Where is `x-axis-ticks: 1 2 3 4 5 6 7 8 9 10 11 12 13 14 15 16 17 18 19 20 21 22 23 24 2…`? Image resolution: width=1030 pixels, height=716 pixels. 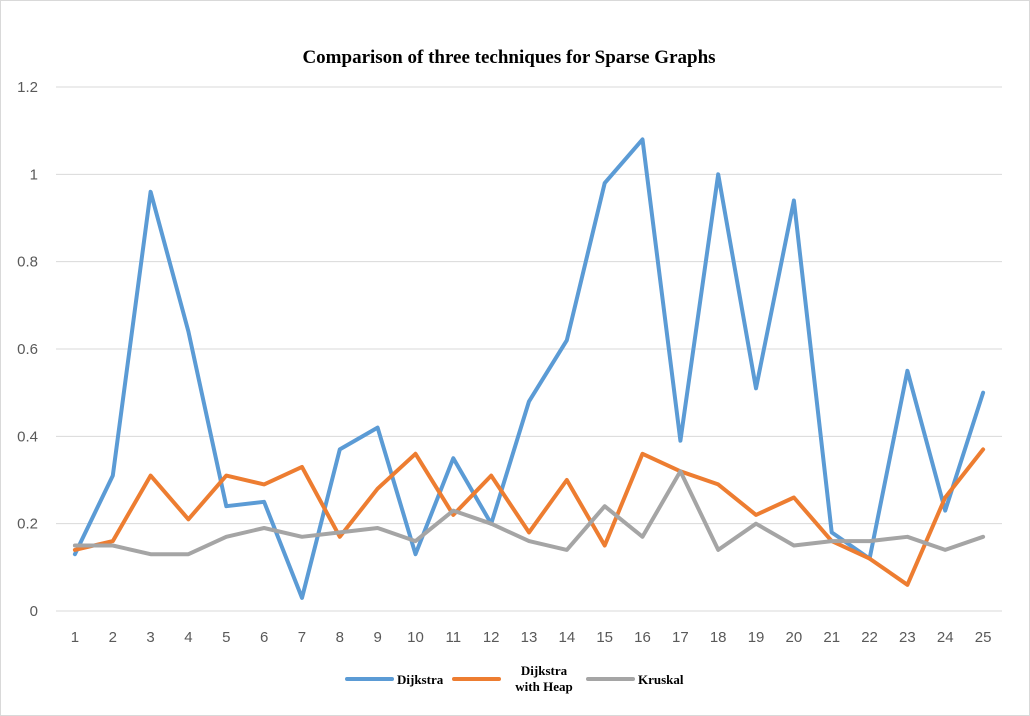 x-axis-ticks: 1 2 3 4 5 6 7 8 9 10 11 12 13 14 15 16 17 18 19 20 21 22 23 24 2… is located at coordinates (531, 637).